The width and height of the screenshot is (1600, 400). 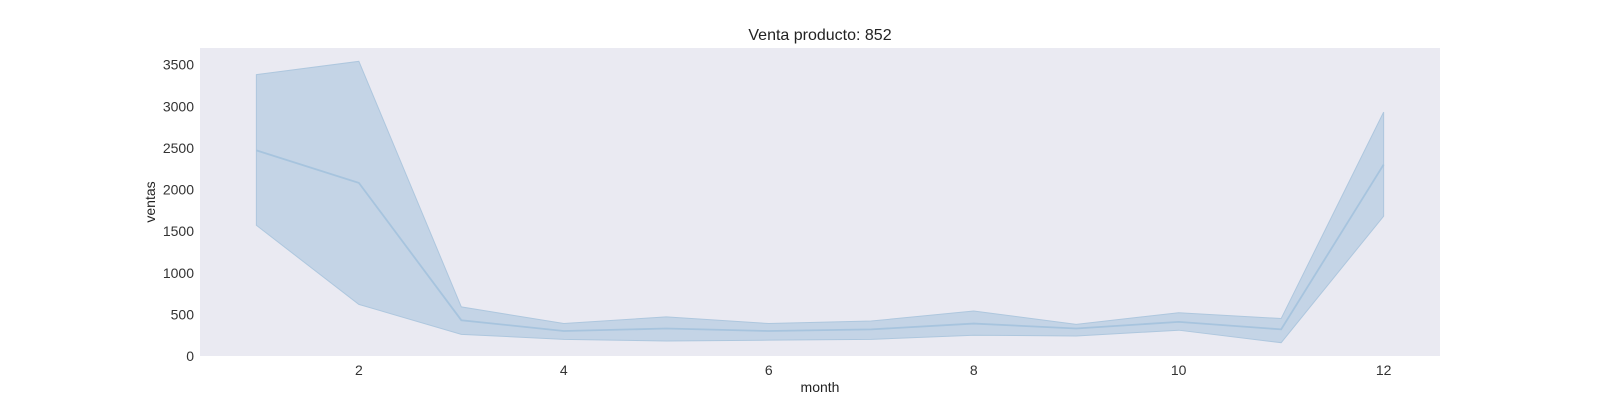 I want to click on y-tick-label: 2500, so click(x=178, y=148).